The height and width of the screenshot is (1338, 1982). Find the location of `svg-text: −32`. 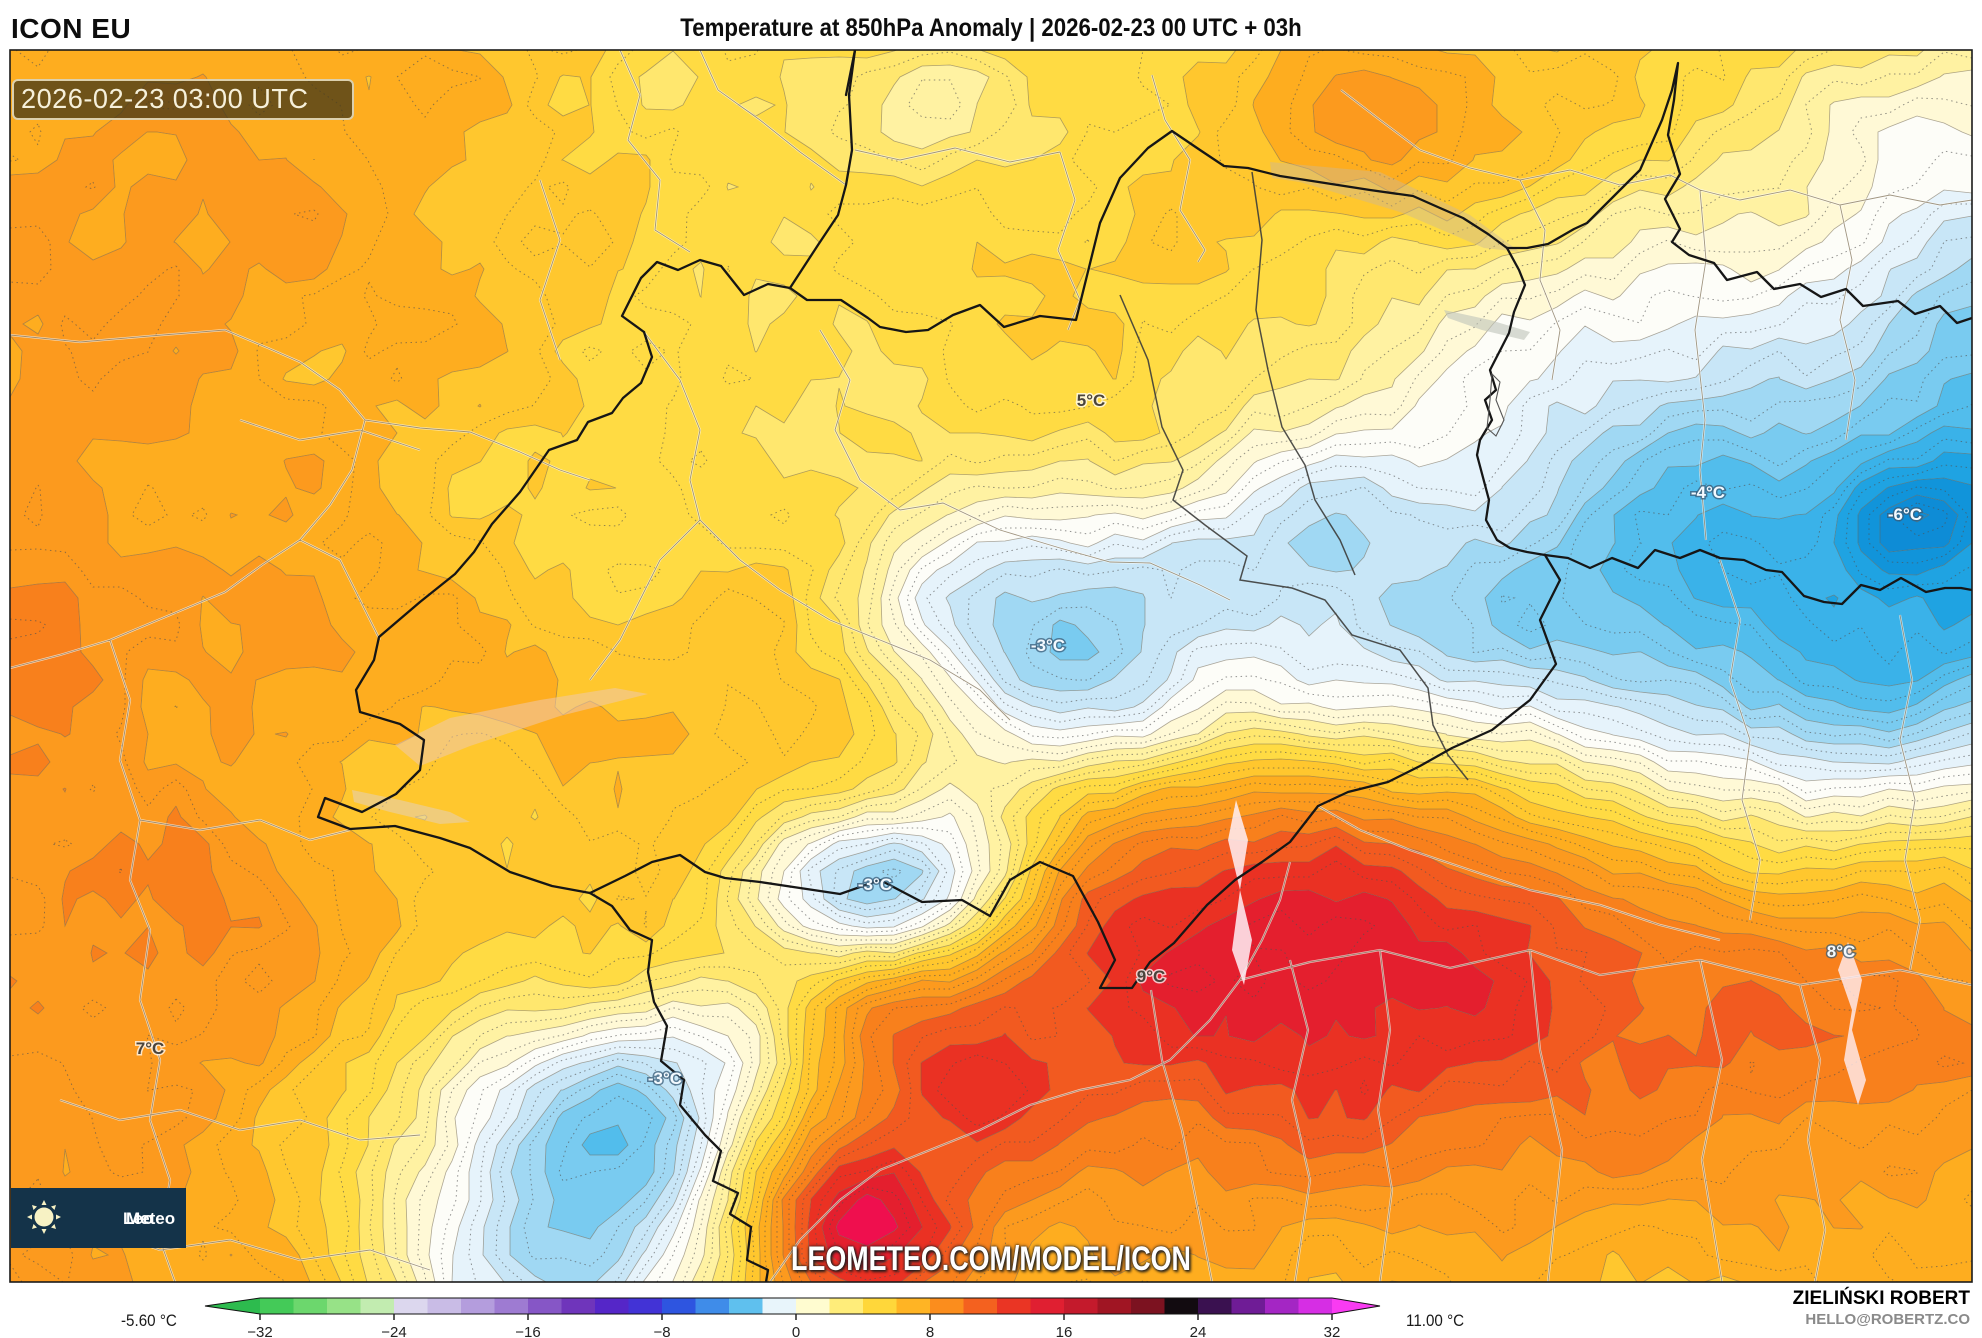

svg-text: −32 is located at coordinates (259, 1331).